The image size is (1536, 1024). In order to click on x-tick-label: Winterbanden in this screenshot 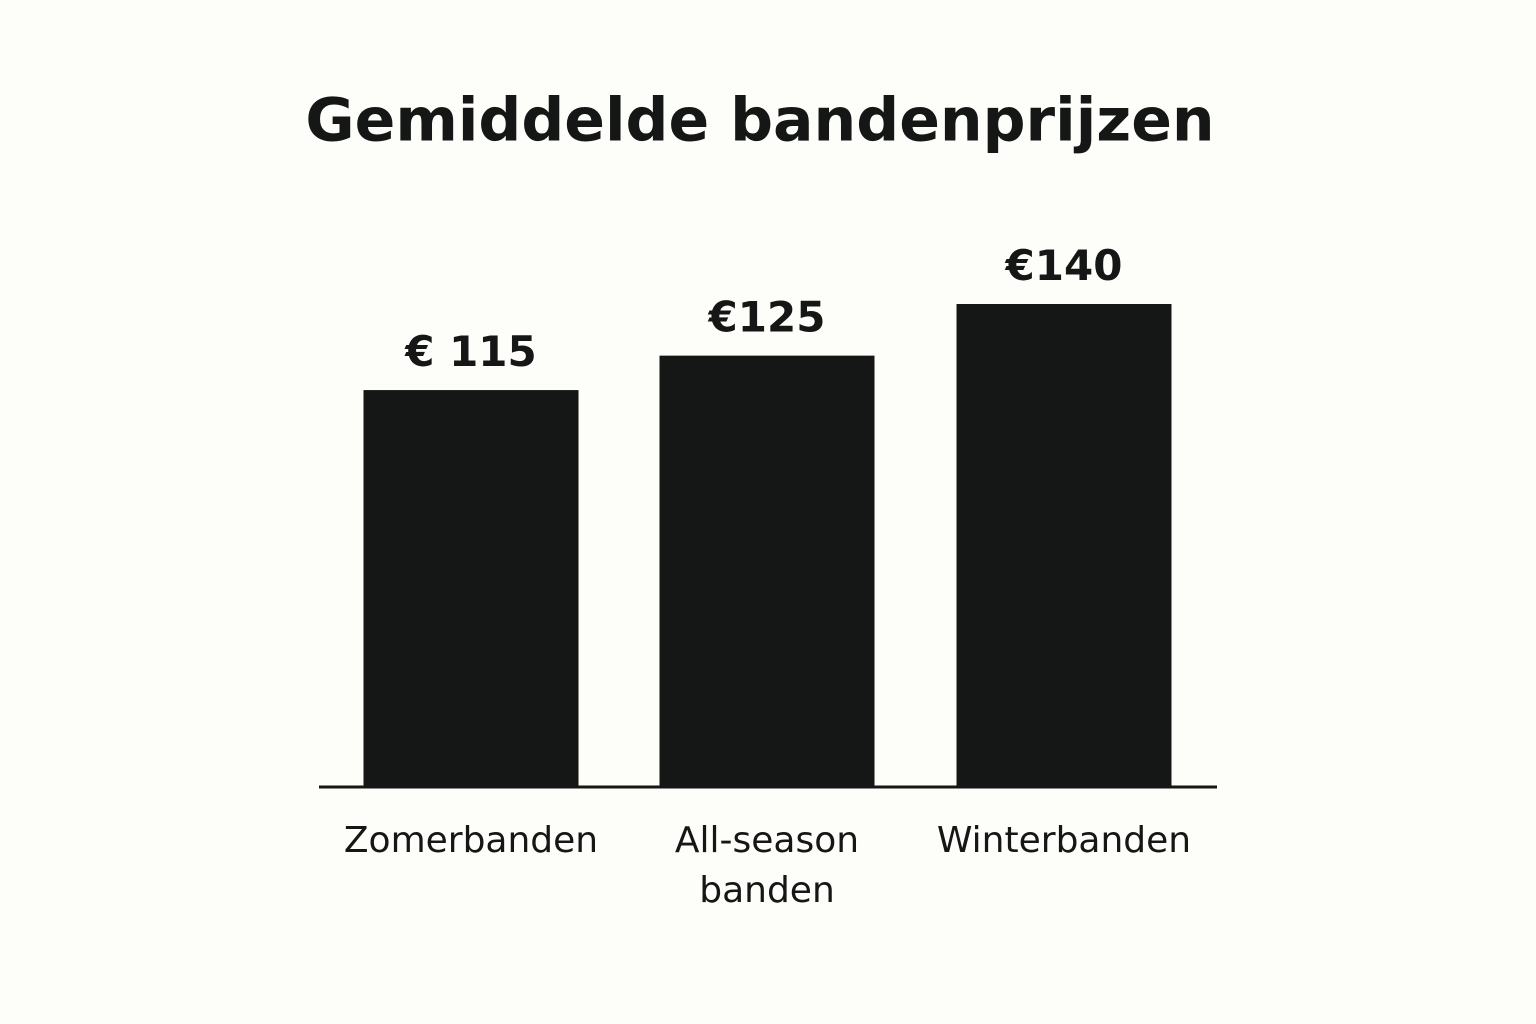, I will do `click(1064, 840)`.